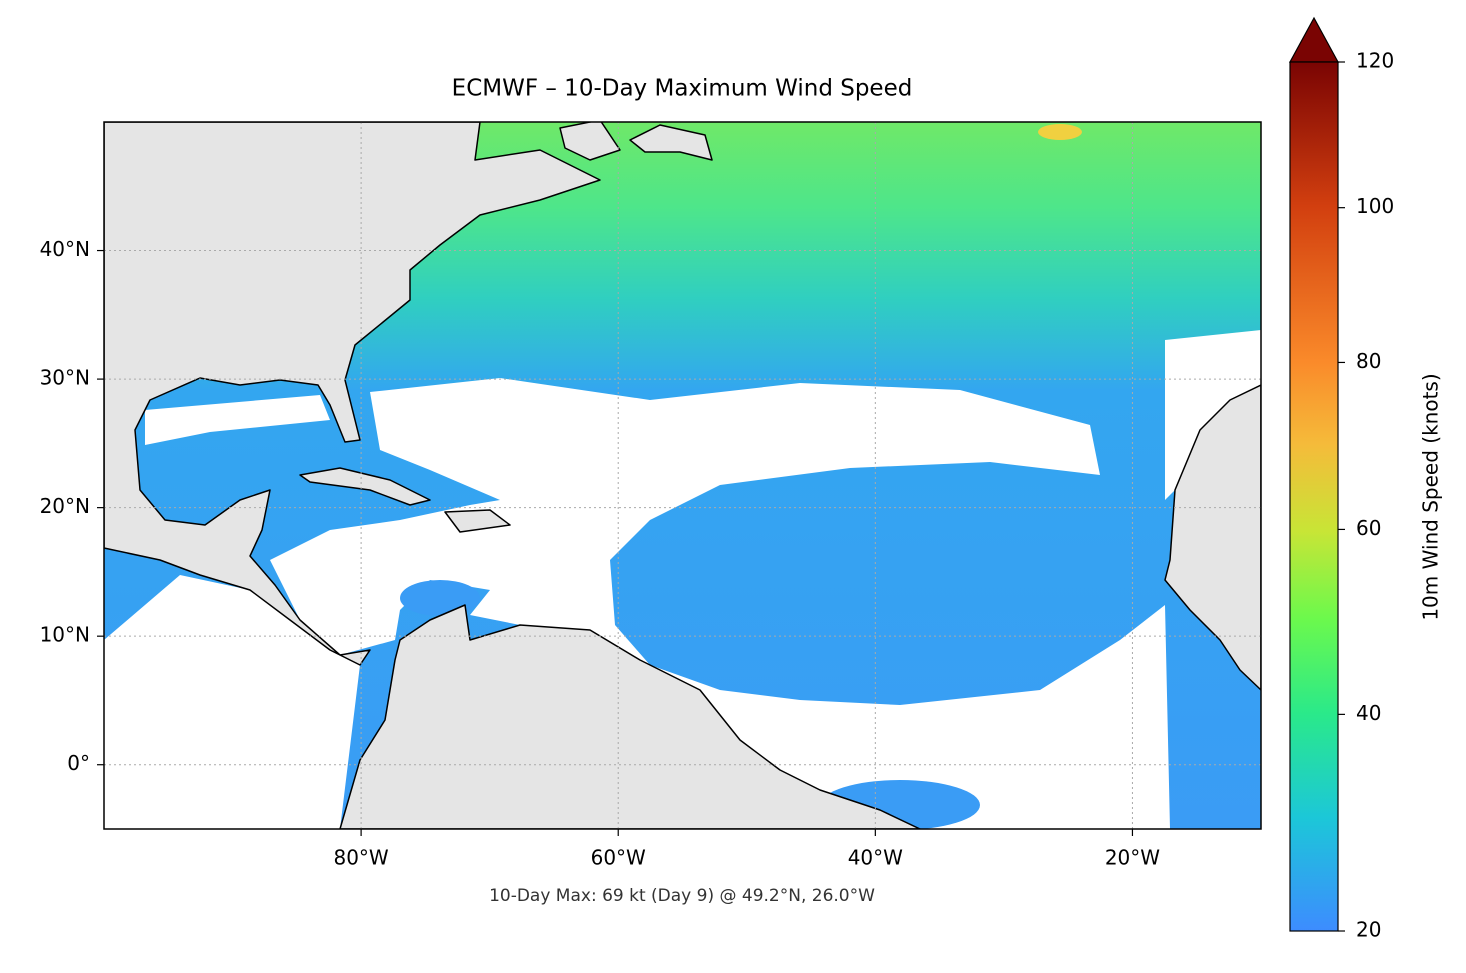 Image resolution: width=1466 pixels, height=973 pixels. Describe the element at coordinates (1375, 206) in the screenshot. I see `colorbar-tick-label: 100` at that location.